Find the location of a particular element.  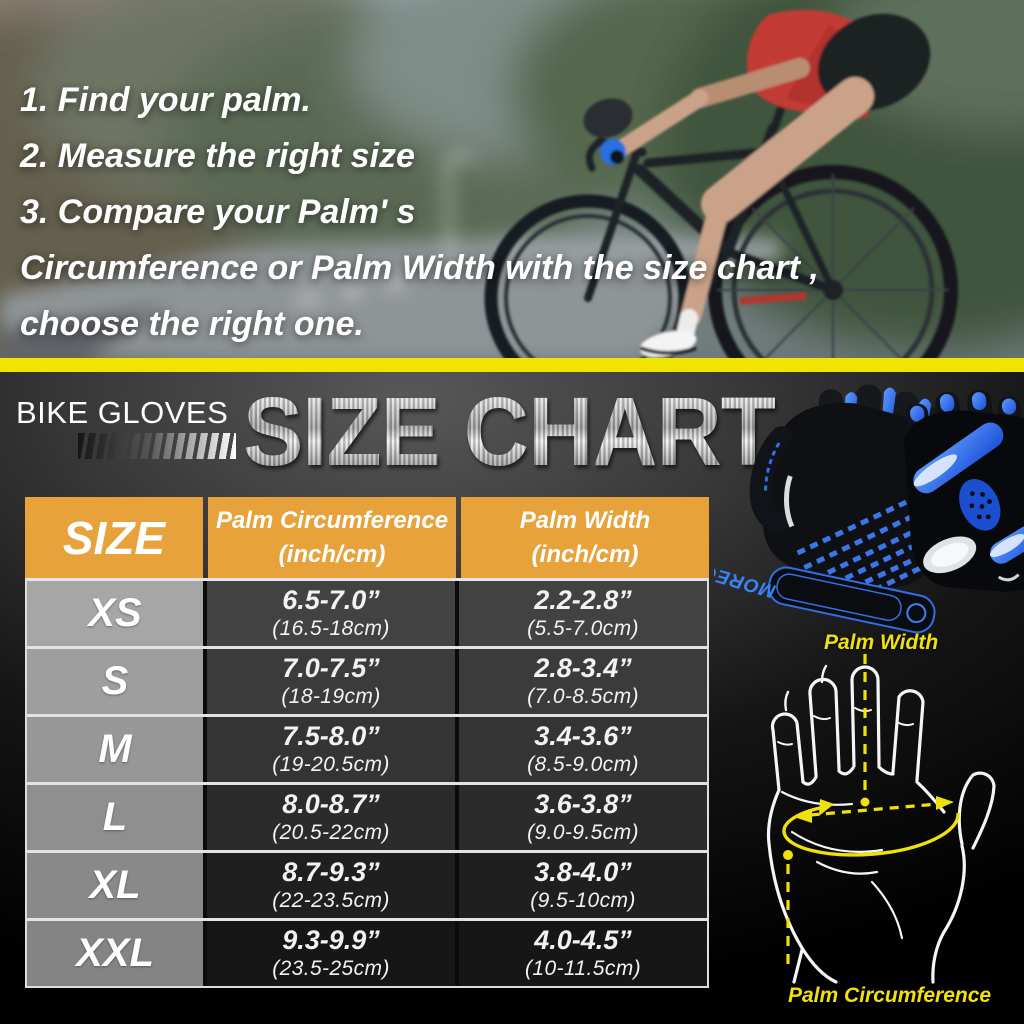

inch-value: 7.0-7.5” is located at coordinates (331, 668).